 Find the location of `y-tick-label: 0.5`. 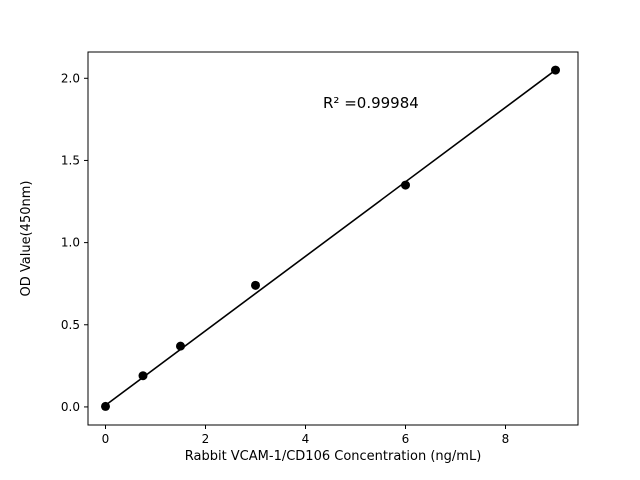

y-tick-label: 0.5 is located at coordinates (70, 325).